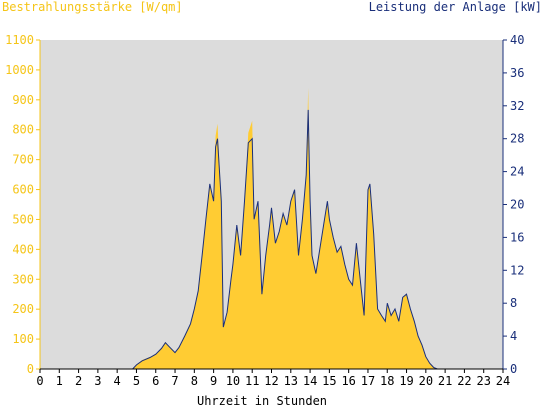  Describe the element at coordinates (194, 381) in the screenshot. I see `x-tick-label: 8` at that location.